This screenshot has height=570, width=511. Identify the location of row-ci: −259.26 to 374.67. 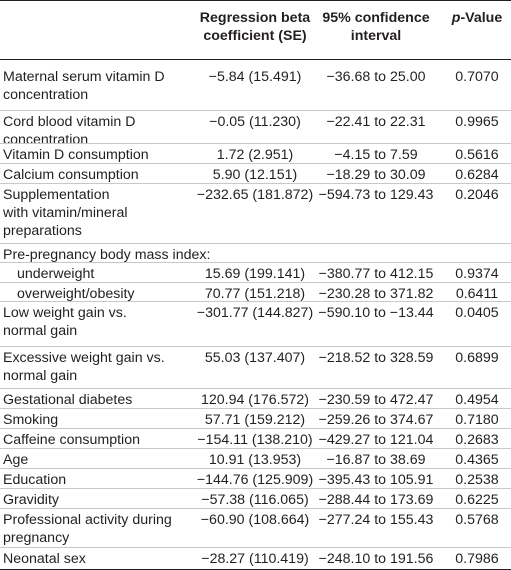
(376, 420).